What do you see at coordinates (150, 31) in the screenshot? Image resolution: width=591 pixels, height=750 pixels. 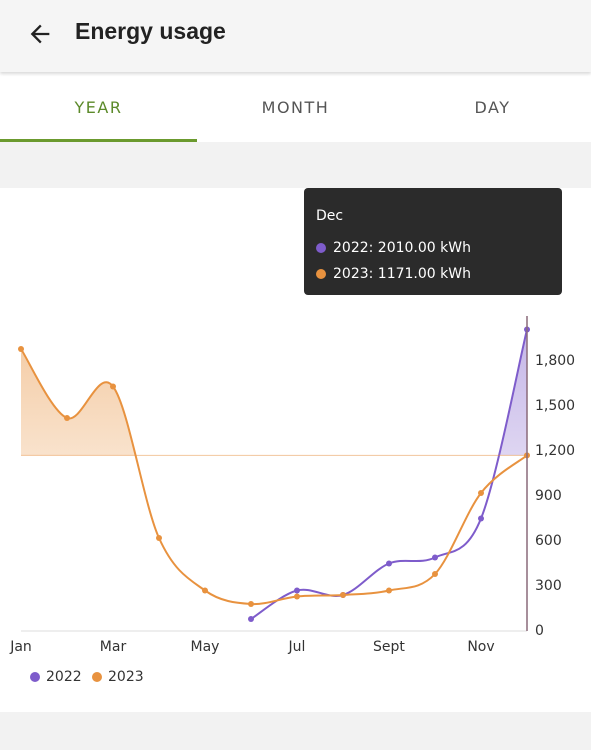 I see `screen-title: Energy usage` at bounding box center [150, 31].